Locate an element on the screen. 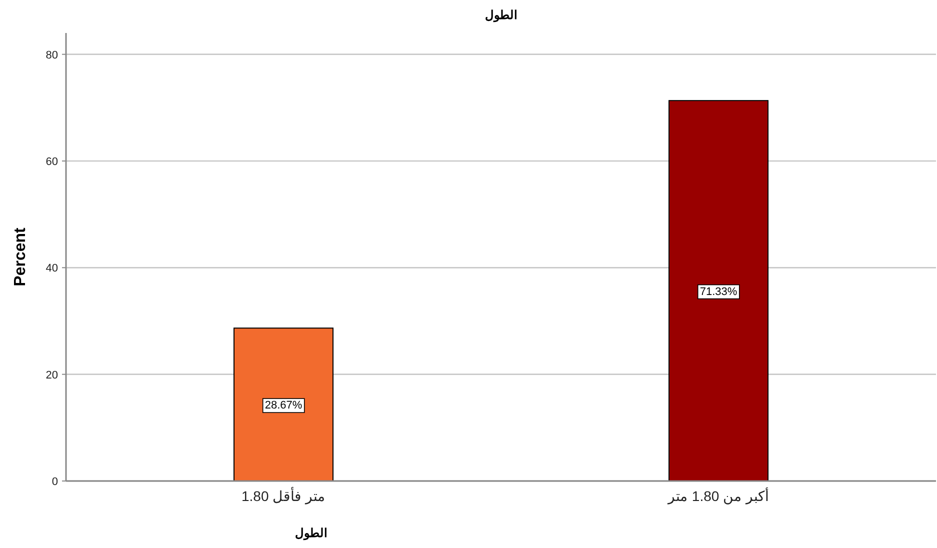  x-tick-label: أكبر من 1.80 متر is located at coordinates (718, 495).